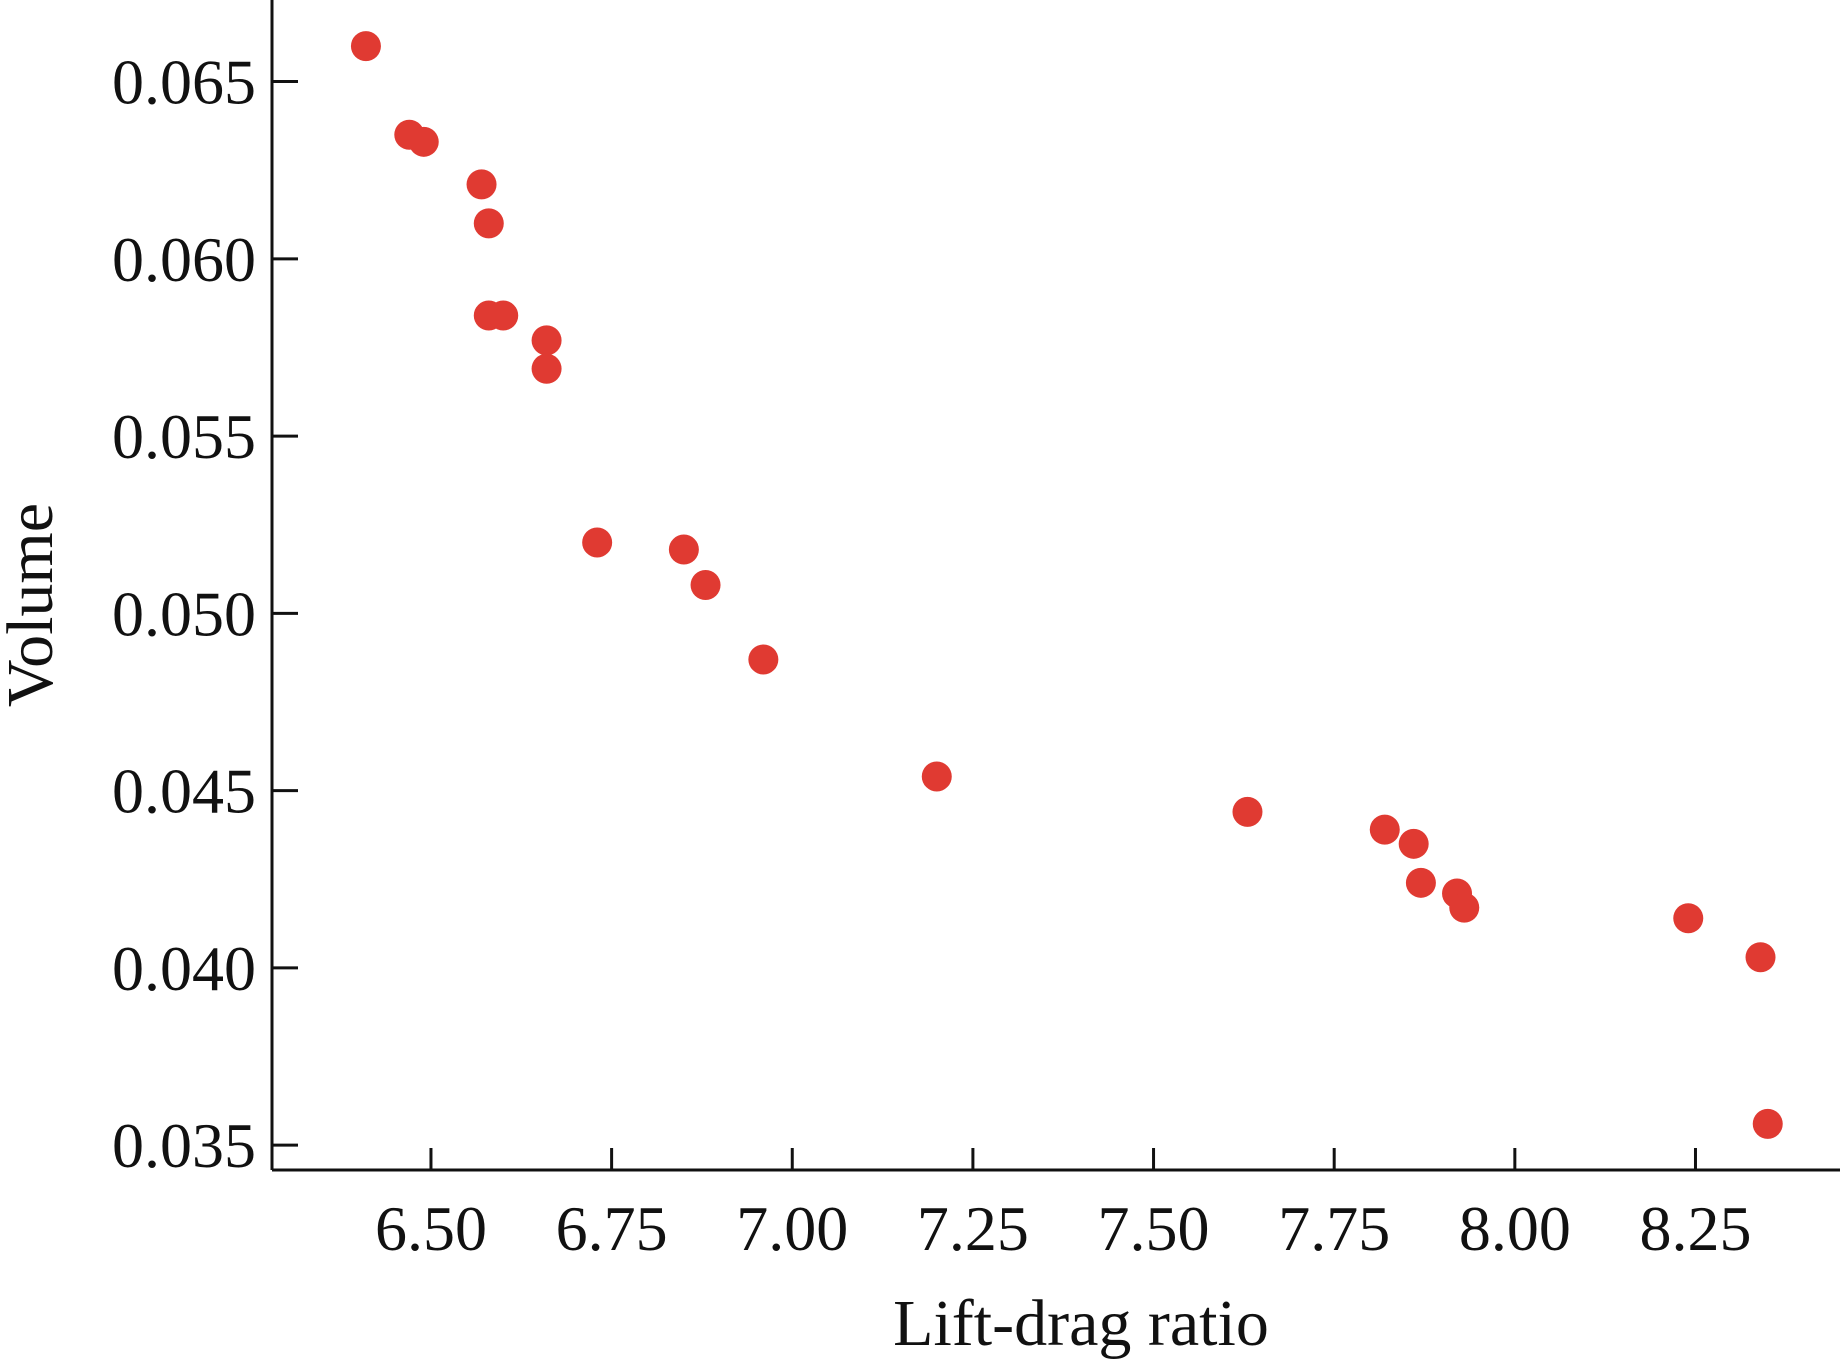  What do you see at coordinates (184, 436) in the screenshot?
I see `y-tick-label: 0.055` at bounding box center [184, 436].